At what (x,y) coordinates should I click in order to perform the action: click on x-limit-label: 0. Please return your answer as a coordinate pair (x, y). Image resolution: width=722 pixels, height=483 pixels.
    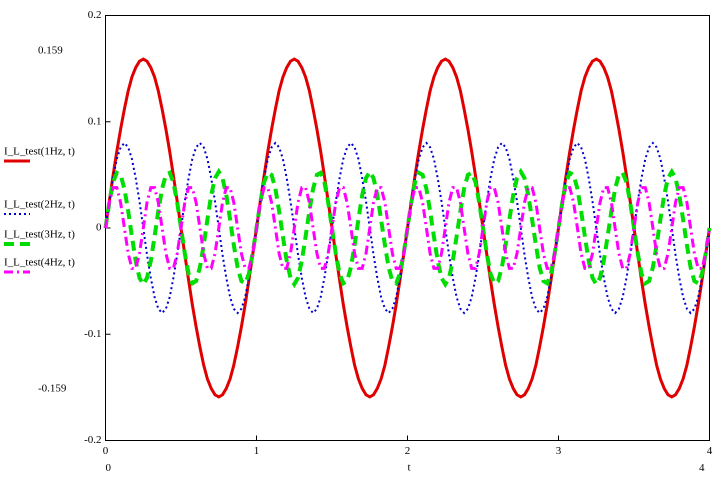
    Looking at the image, I should click on (109, 468).